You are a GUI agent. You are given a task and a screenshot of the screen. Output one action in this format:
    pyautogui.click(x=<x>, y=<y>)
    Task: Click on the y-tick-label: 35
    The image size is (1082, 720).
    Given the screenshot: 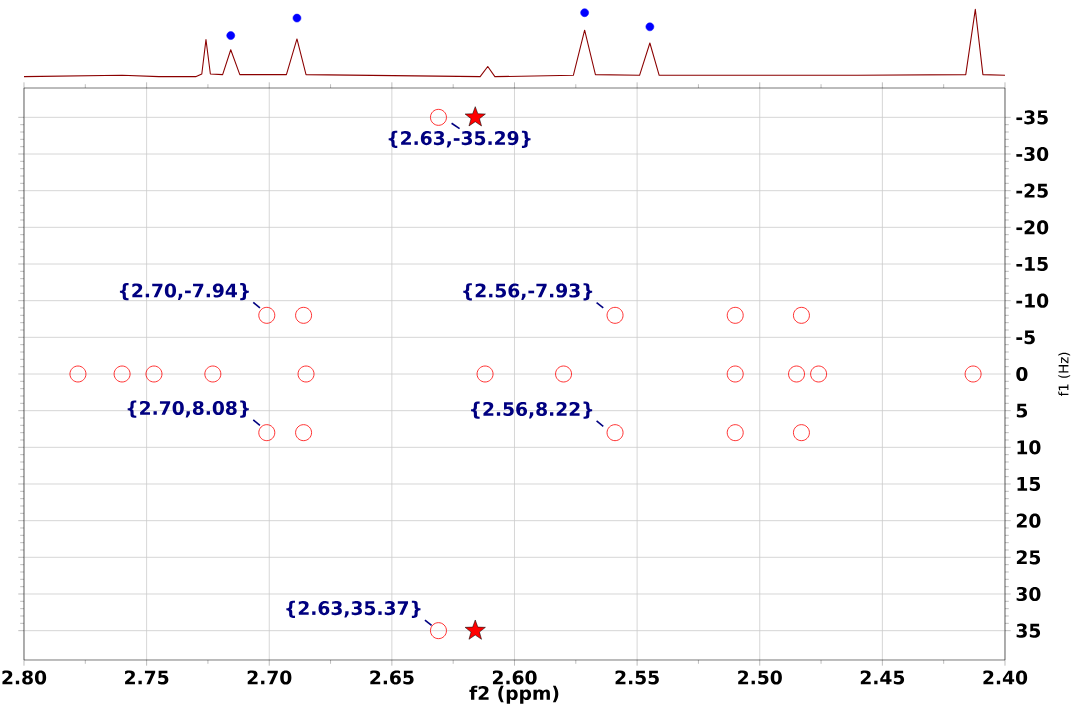 What is the action you would take?
    pyautogui.click(x=1028, y=630)
    